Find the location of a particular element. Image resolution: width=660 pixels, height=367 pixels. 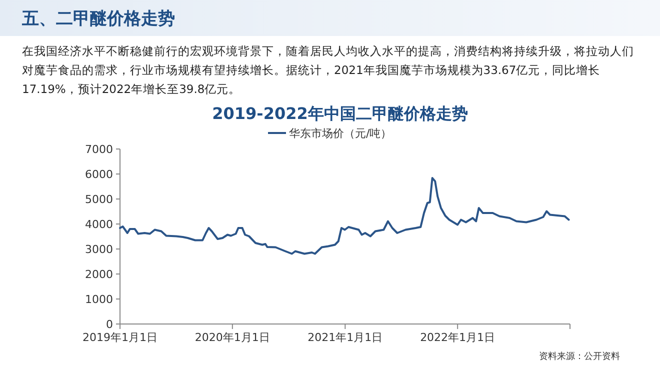

x-tick-label: 2022年1月1日 is located at coordinates (458, 337).